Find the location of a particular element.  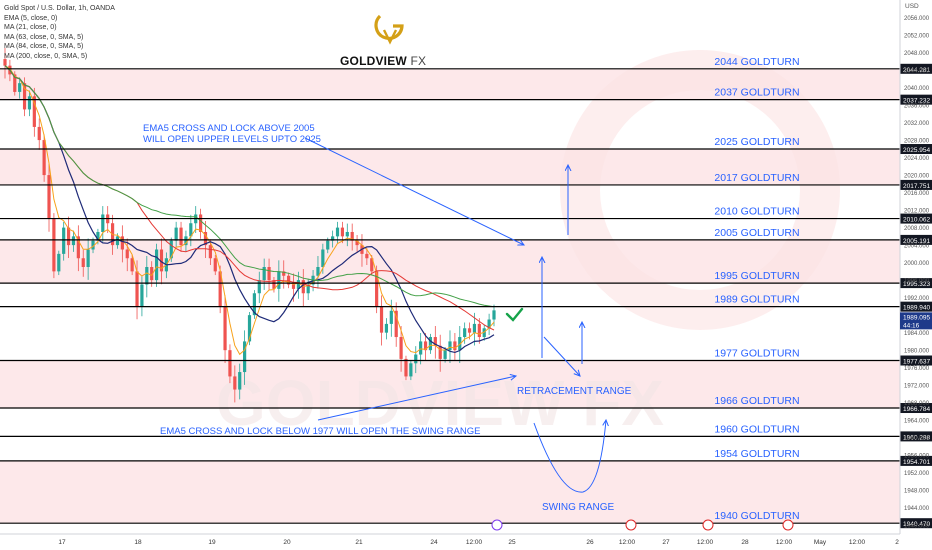

y-tick-13: 1992.000 is located at coordinates (917, 299).